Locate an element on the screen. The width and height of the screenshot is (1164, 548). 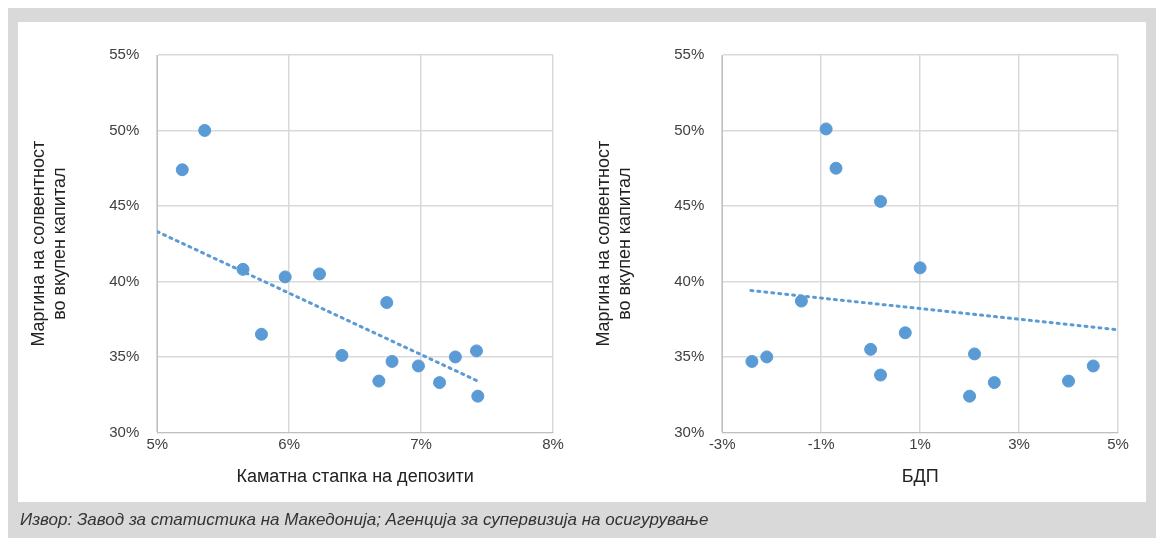
x-axis-title: БДП is located at coordinates (920, 476).